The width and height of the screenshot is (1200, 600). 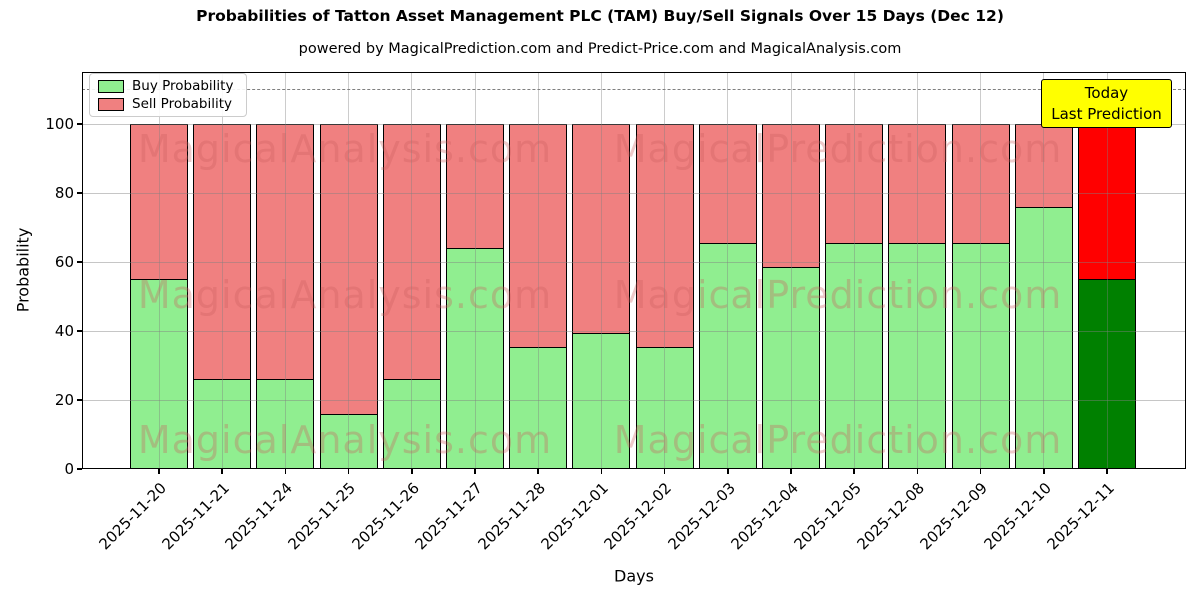 What do you see at coordinates (59, 124) in the screenshot?
I see `y-tick-label-100: 100` at bounding box center [59, 124].